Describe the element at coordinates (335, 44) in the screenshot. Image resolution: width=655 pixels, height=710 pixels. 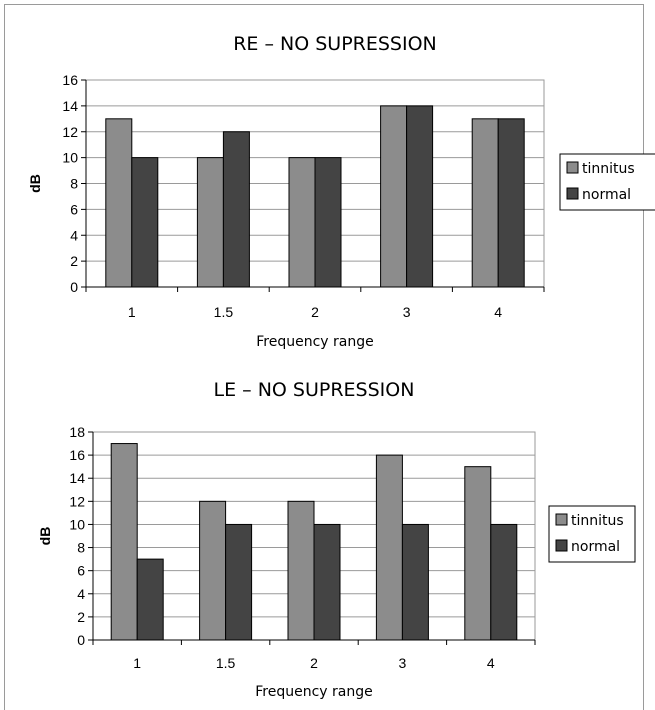
I see `chart-title: RE – NO SUPRESSION` at that location.